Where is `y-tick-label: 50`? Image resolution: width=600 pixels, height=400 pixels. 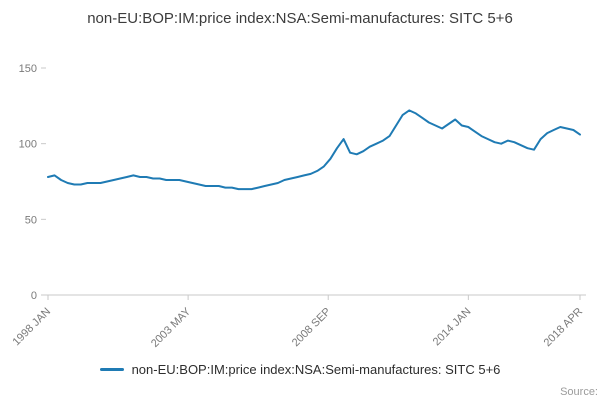 y-tick-label: 50 is located at coordinates (31, 220).